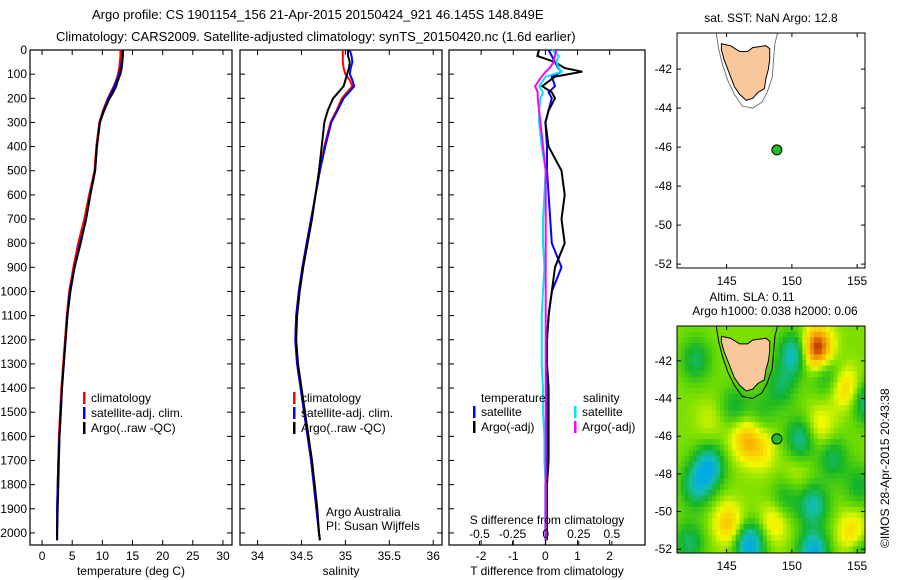  I want to click on bathymetry-contour, so click(746, 71).